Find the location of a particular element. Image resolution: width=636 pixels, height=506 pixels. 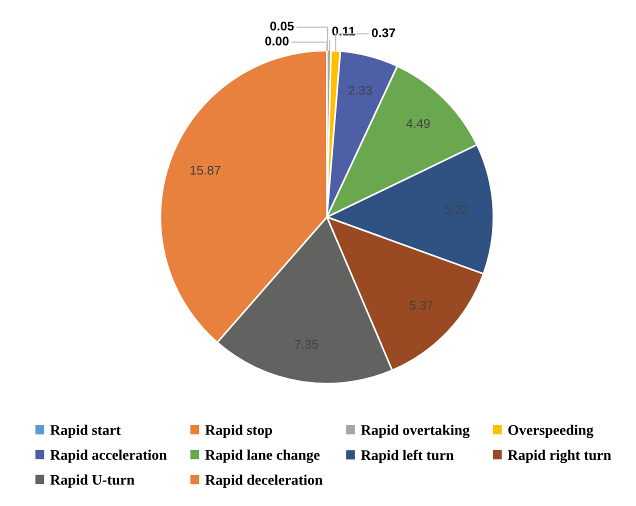

legend-label: Rapid right turn is located at coordinates (560, 457).